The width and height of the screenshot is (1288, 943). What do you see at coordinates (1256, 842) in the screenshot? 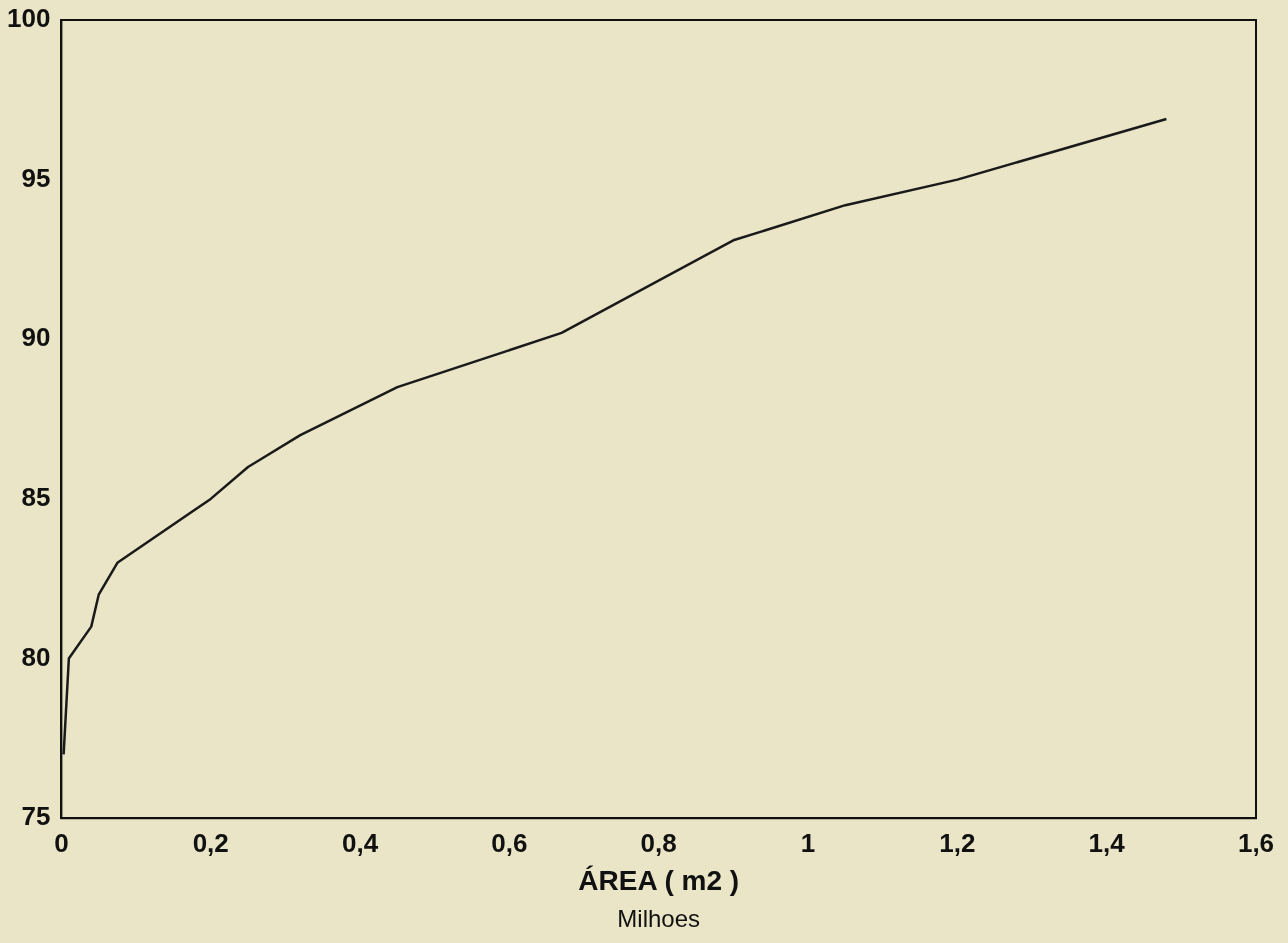
I see `x-tick-label: 1,6` at bounding box center [1256, 842].